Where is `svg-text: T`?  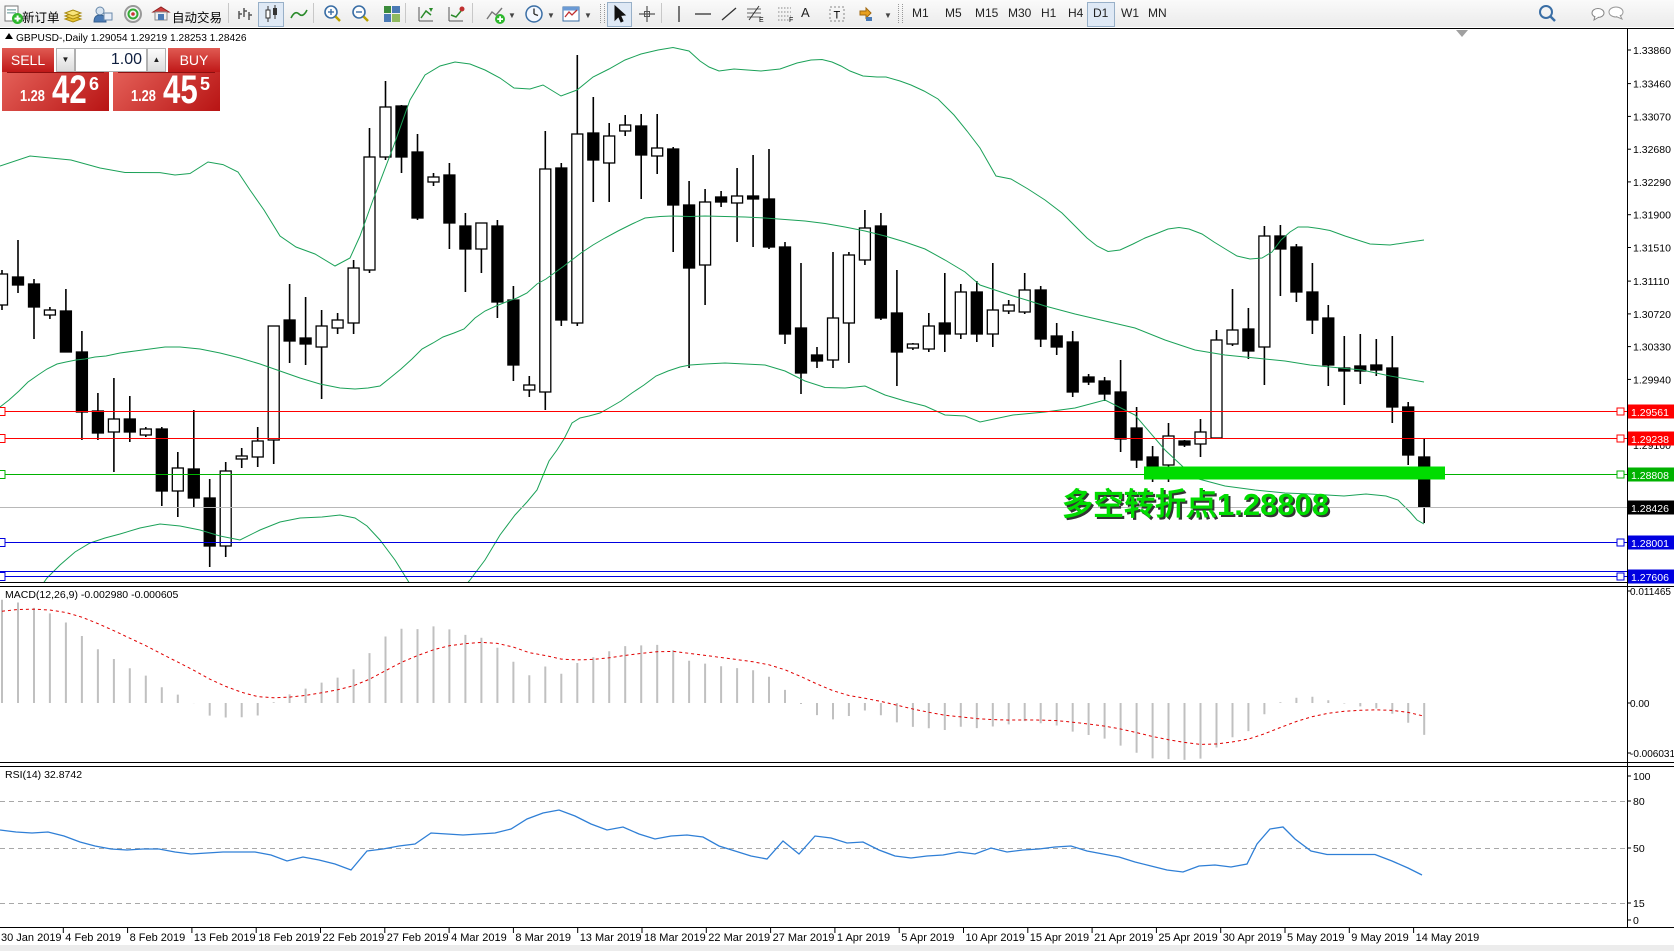
svg-text: T is located at coordinates (837, 16).